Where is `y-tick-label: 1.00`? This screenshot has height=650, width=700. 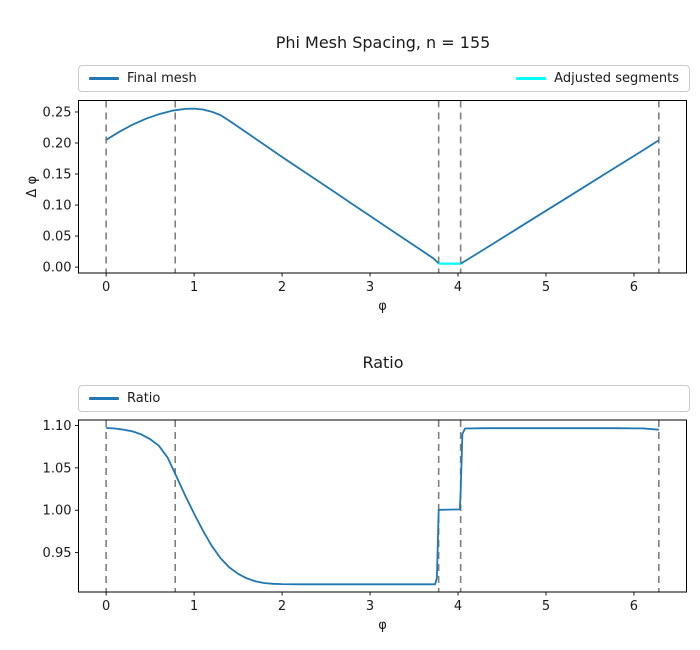
y-tick-label: 1.00 is located at coordinates (57, 511).